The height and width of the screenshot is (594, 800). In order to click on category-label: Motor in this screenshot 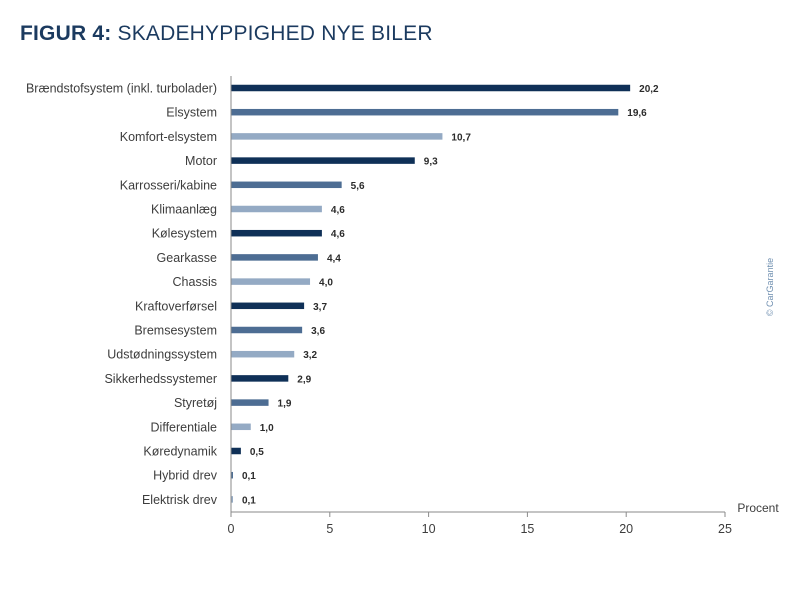, I will do `click(201, 161)`.